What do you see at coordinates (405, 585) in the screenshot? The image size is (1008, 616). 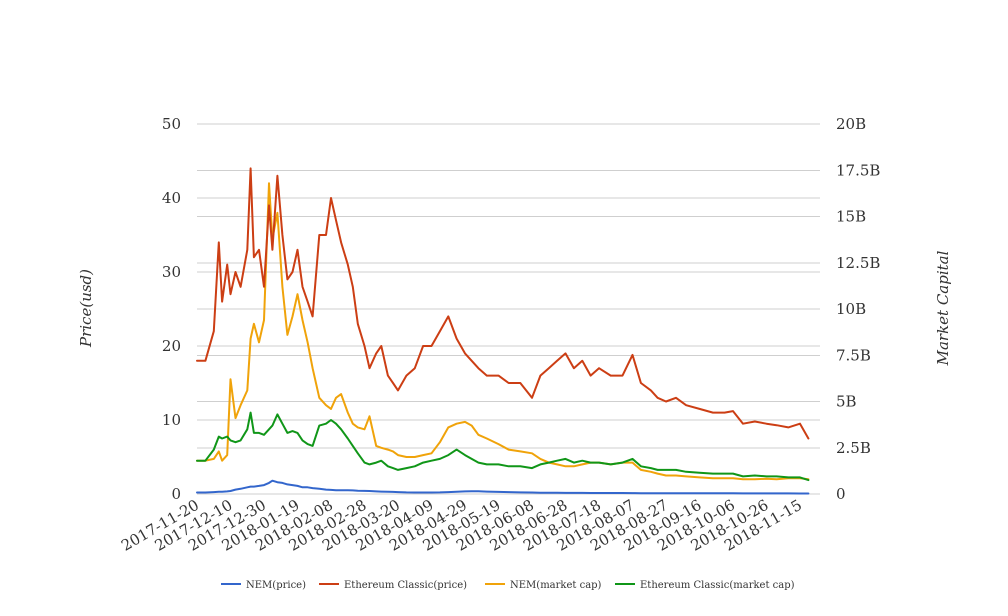 I see `legend-label: Ethereum Classic(price)` at bounding box center [405, 585].